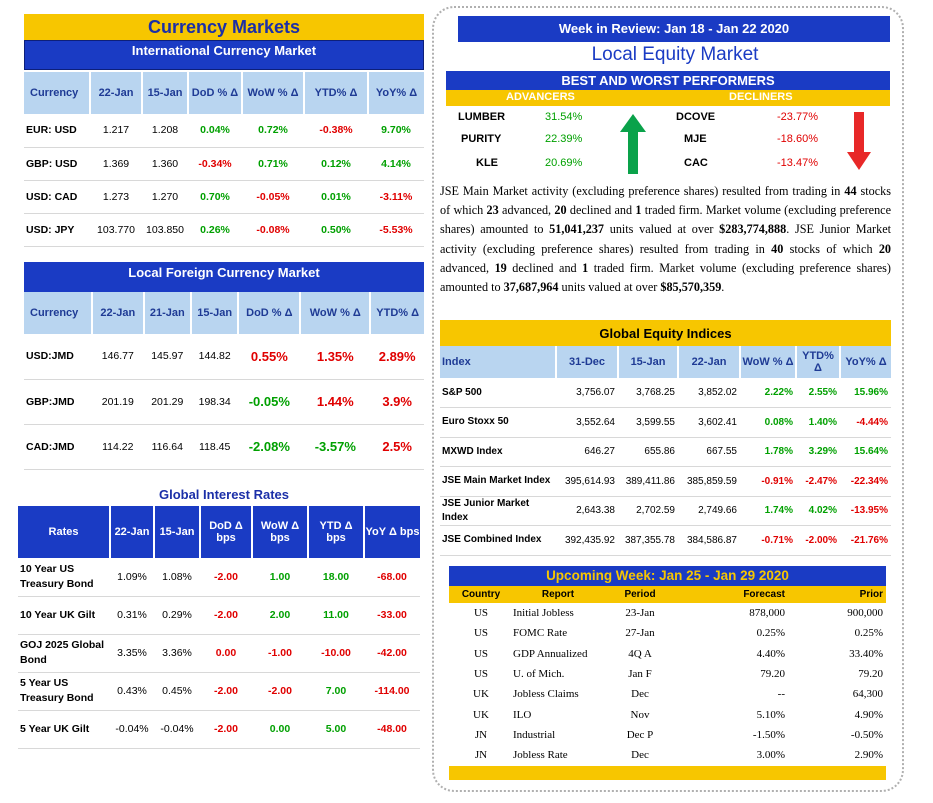  I want to click on advancer-name: PURITY, so click(481, 139).